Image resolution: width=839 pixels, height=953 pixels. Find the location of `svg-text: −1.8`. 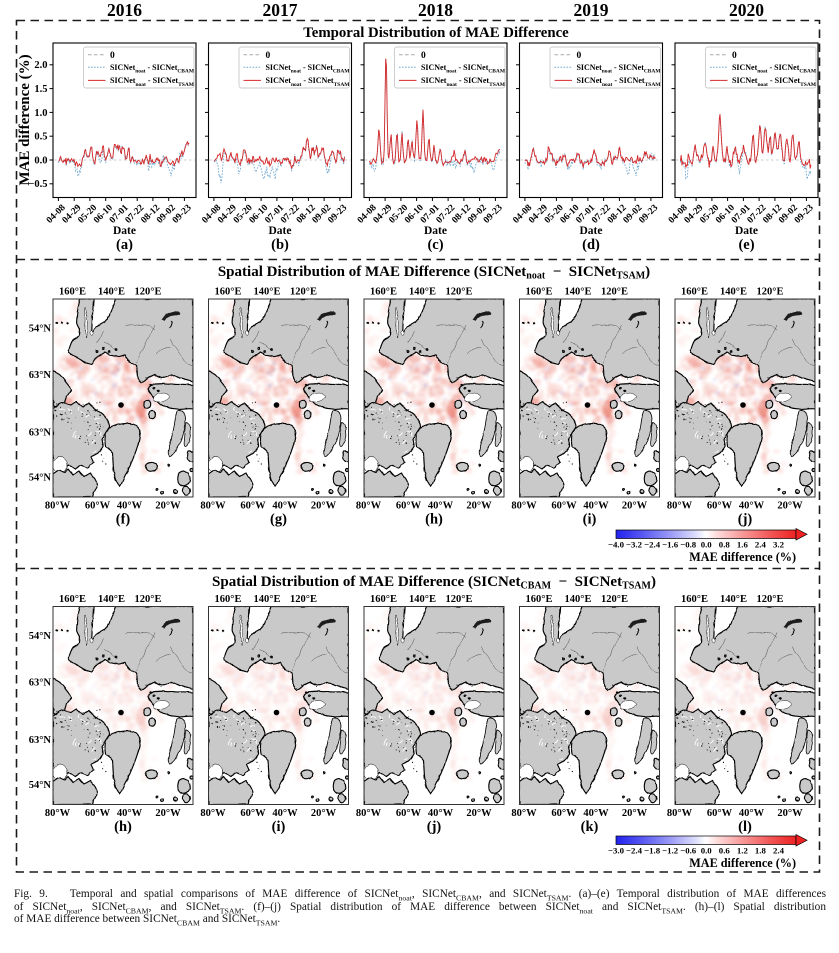

svg-text: −1.8 is located at coordinates (652, 851).